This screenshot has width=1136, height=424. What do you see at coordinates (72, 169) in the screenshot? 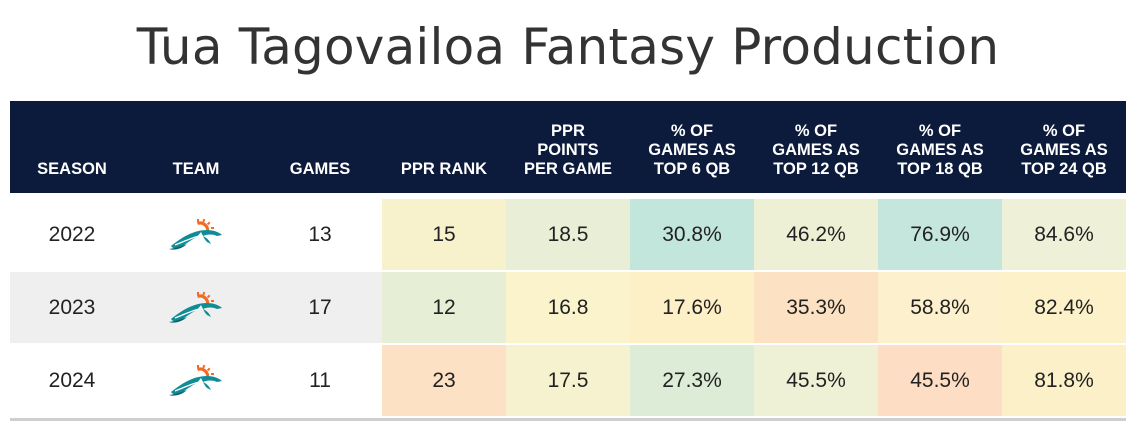
I see `header-season: SEASON` at bounding box center [72, 169].